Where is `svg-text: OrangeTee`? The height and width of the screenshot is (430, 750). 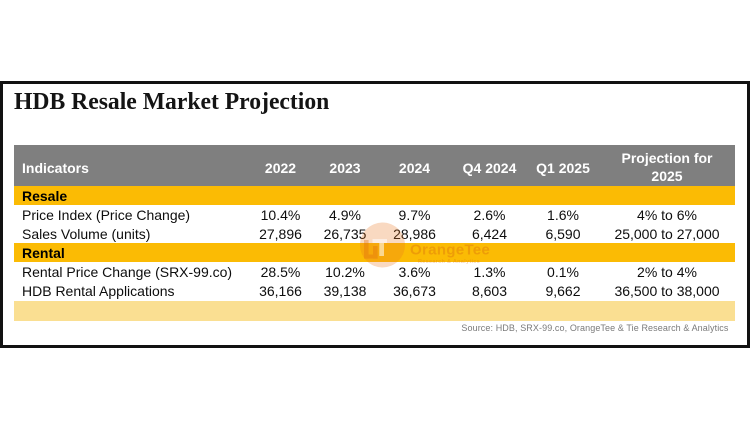 svg-text: OrangeTee is located at coordinates (450, 250).